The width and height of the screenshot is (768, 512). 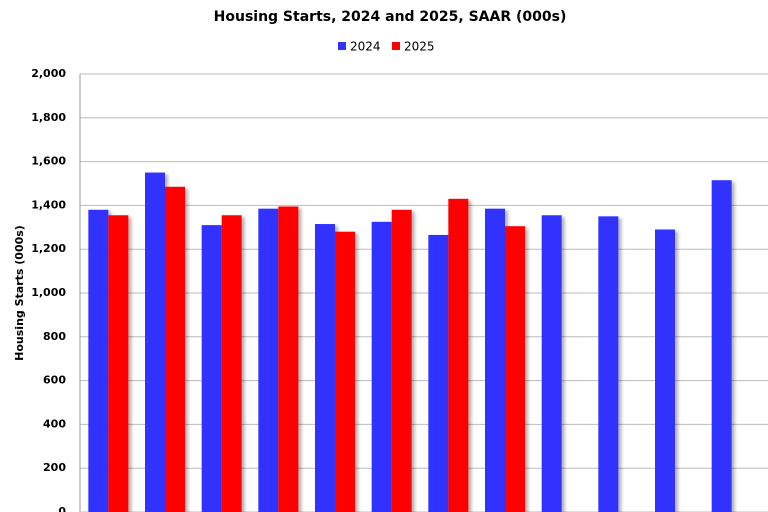 What do you see at coordinates (48, 73) in the screenshot?
I see `y-tick-label: 2,000` at bounding box center [48, 73].